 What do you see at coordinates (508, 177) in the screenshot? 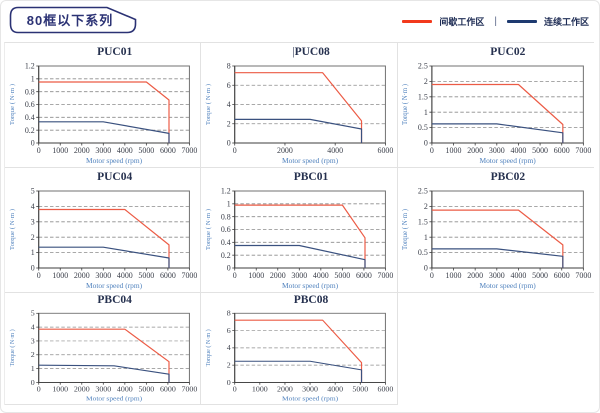
I see `chart-title-pbc02: PBC02` at bounding box center [508, 177].